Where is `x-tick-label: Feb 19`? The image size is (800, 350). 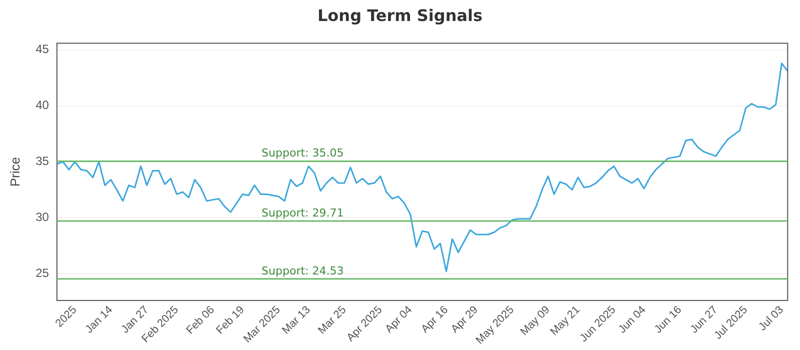 x-tick-label: Feb 19 is located at coordinates (230, 320).